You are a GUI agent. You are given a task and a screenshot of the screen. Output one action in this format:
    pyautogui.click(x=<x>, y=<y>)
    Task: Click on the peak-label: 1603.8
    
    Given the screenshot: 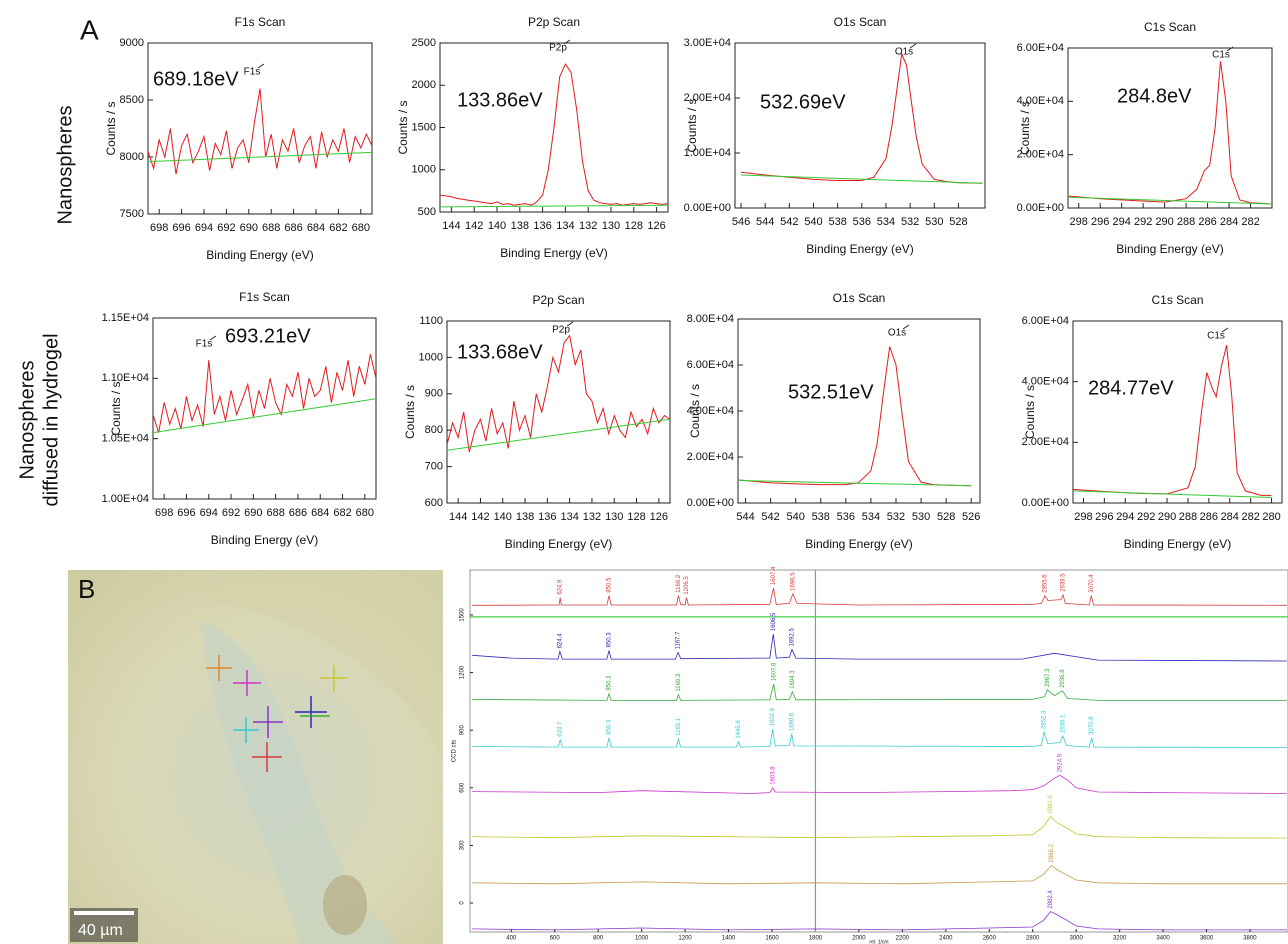 What is the action you would take?
    pyautogui.click(x=773, y=775)
    